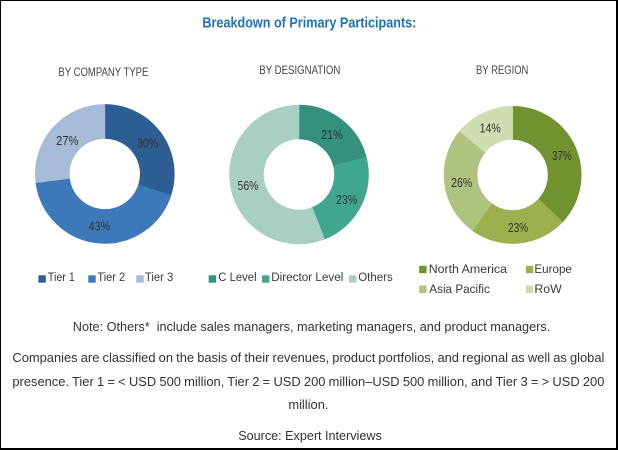  What do you see at coordinates (307, 277) in the screenshot?
I see `svg-text: Director Level` at bounding box center [307, 277].